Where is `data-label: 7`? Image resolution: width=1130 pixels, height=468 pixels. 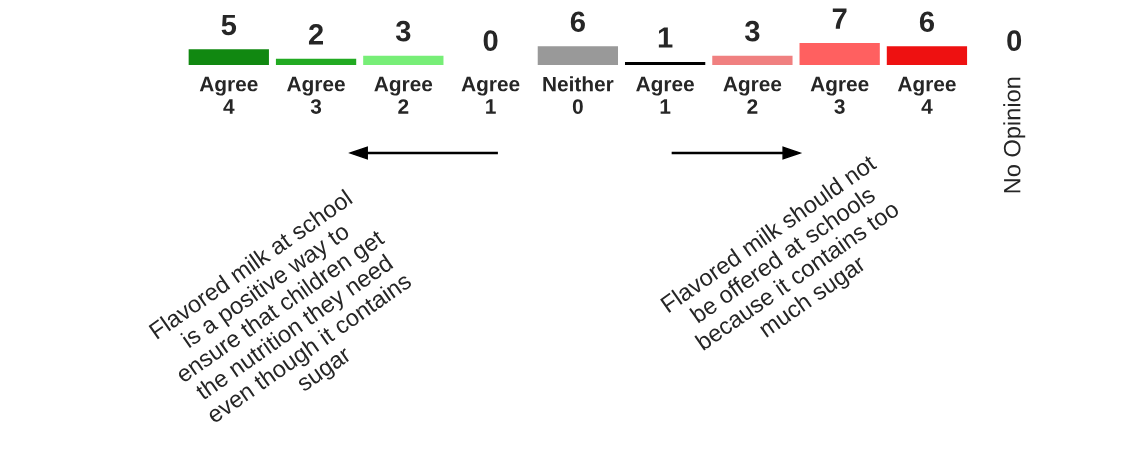 data-label: 7 is located at coordinates (839, 18).